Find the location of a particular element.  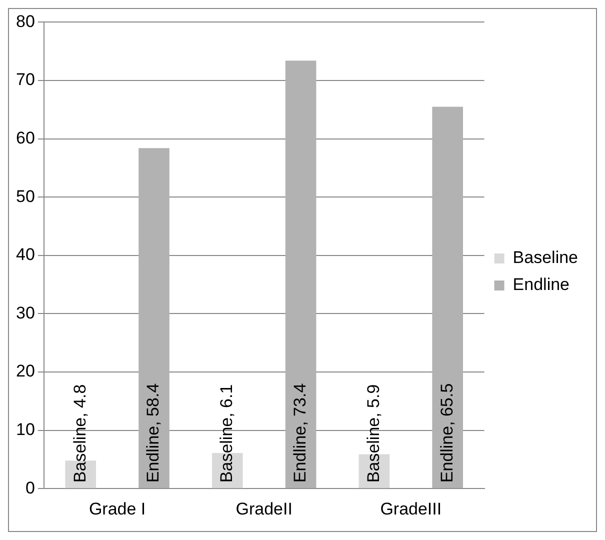

data-label: Baseline, 6.1 is located at coordinates (226, 433).